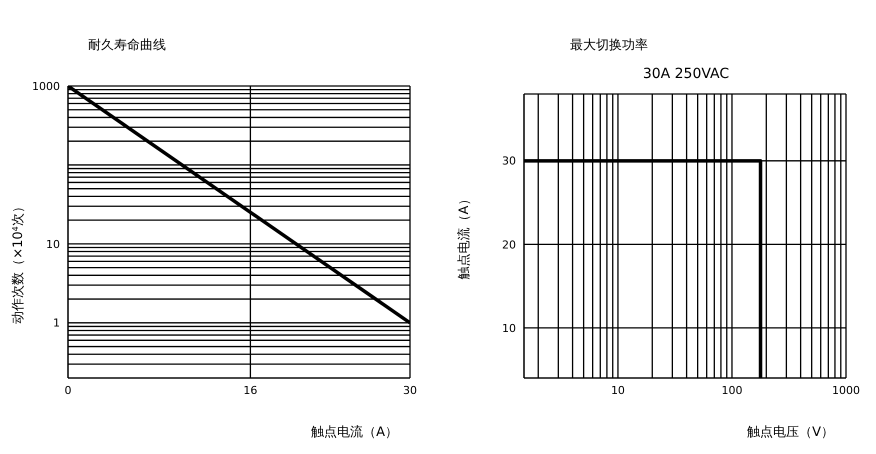 This screenshot has width=876, height=454. What do you see at coordinates (617, 390) in the screenshot?
I see `x-tick-label: 10` at bounding box center [617, 390].